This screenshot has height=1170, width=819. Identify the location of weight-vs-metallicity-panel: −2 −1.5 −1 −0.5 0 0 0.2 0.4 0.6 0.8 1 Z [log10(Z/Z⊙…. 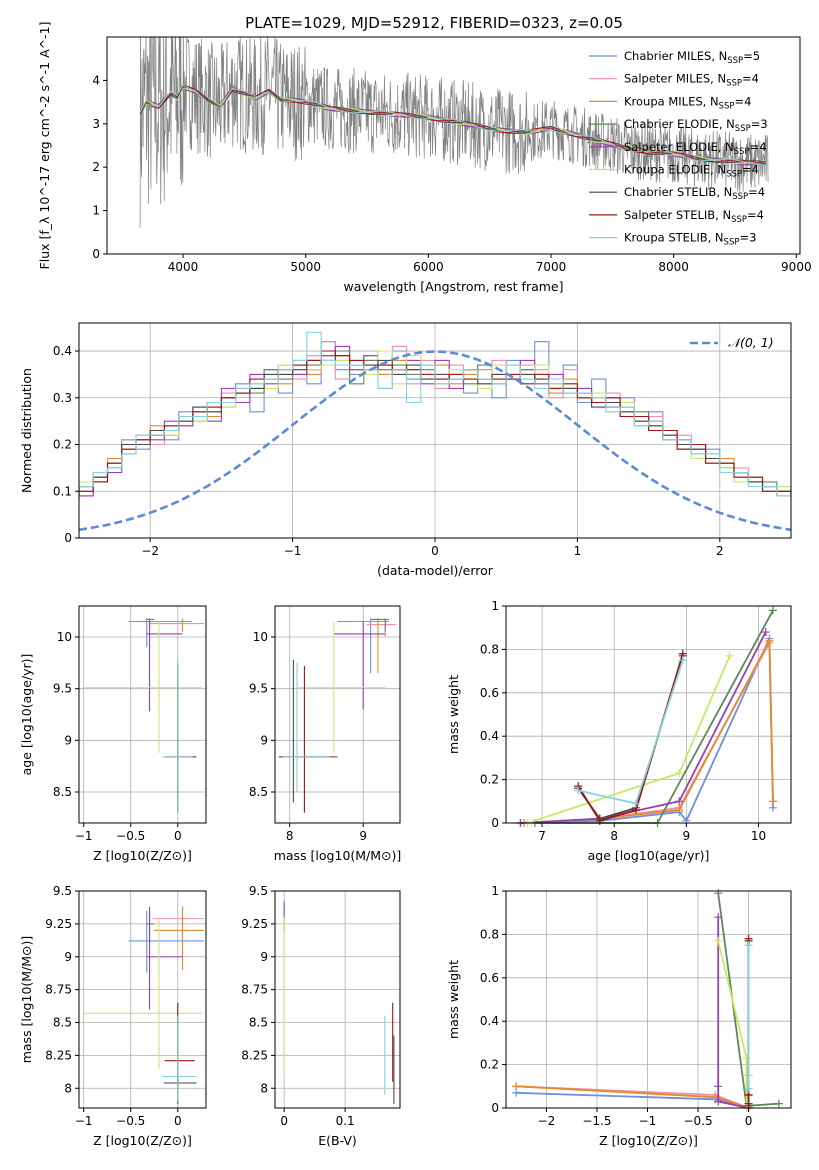
(619, 1016).